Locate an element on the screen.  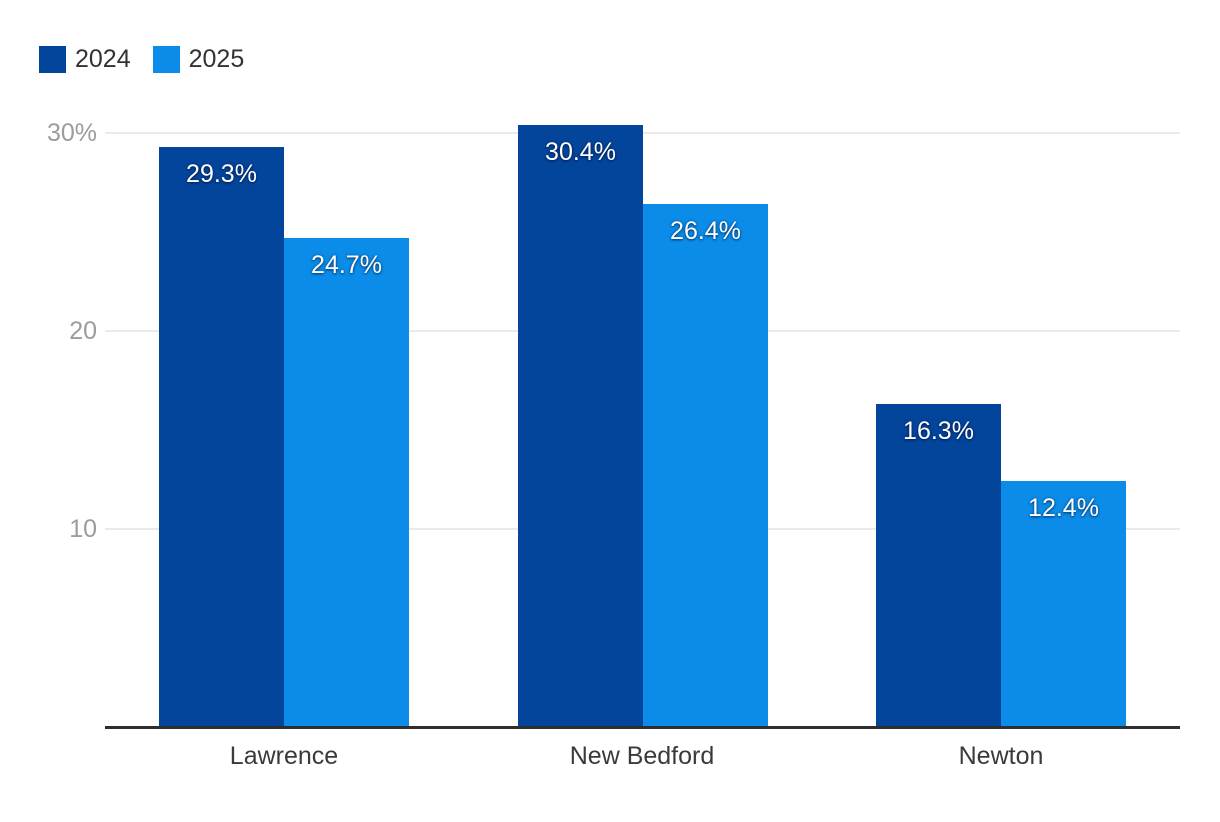
y-axis-tick-label: 30% is located at coordinates (71, 133).